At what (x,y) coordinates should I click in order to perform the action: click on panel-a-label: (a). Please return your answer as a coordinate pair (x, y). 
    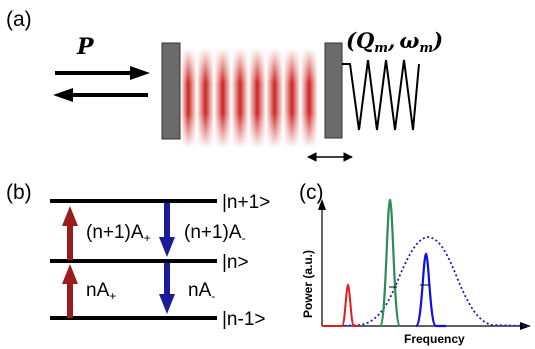
    Looking at the image, I should click on (19, 19).